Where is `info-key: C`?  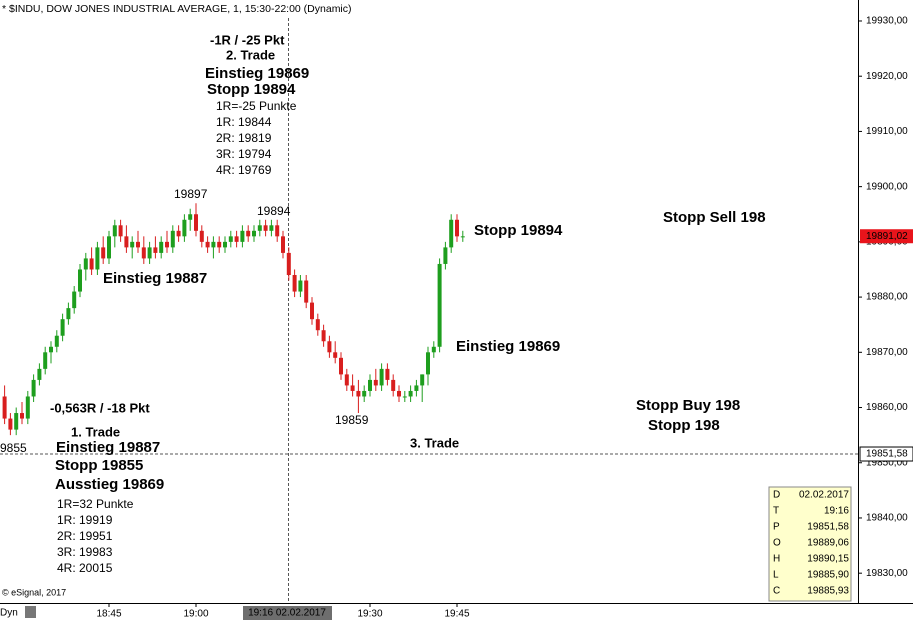 info-key: C is located at coordinates (776, 591).